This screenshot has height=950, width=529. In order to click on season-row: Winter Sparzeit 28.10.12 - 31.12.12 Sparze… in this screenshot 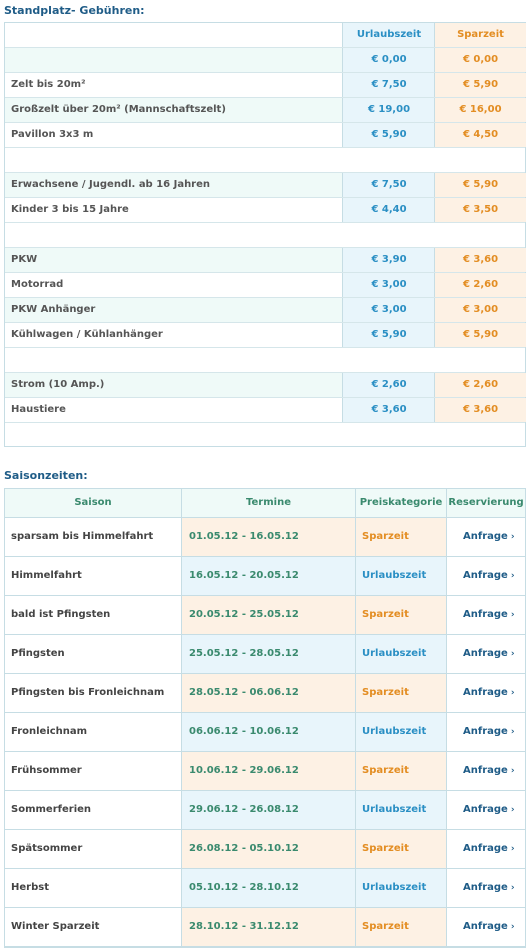, I will do `click(265, 927)`.